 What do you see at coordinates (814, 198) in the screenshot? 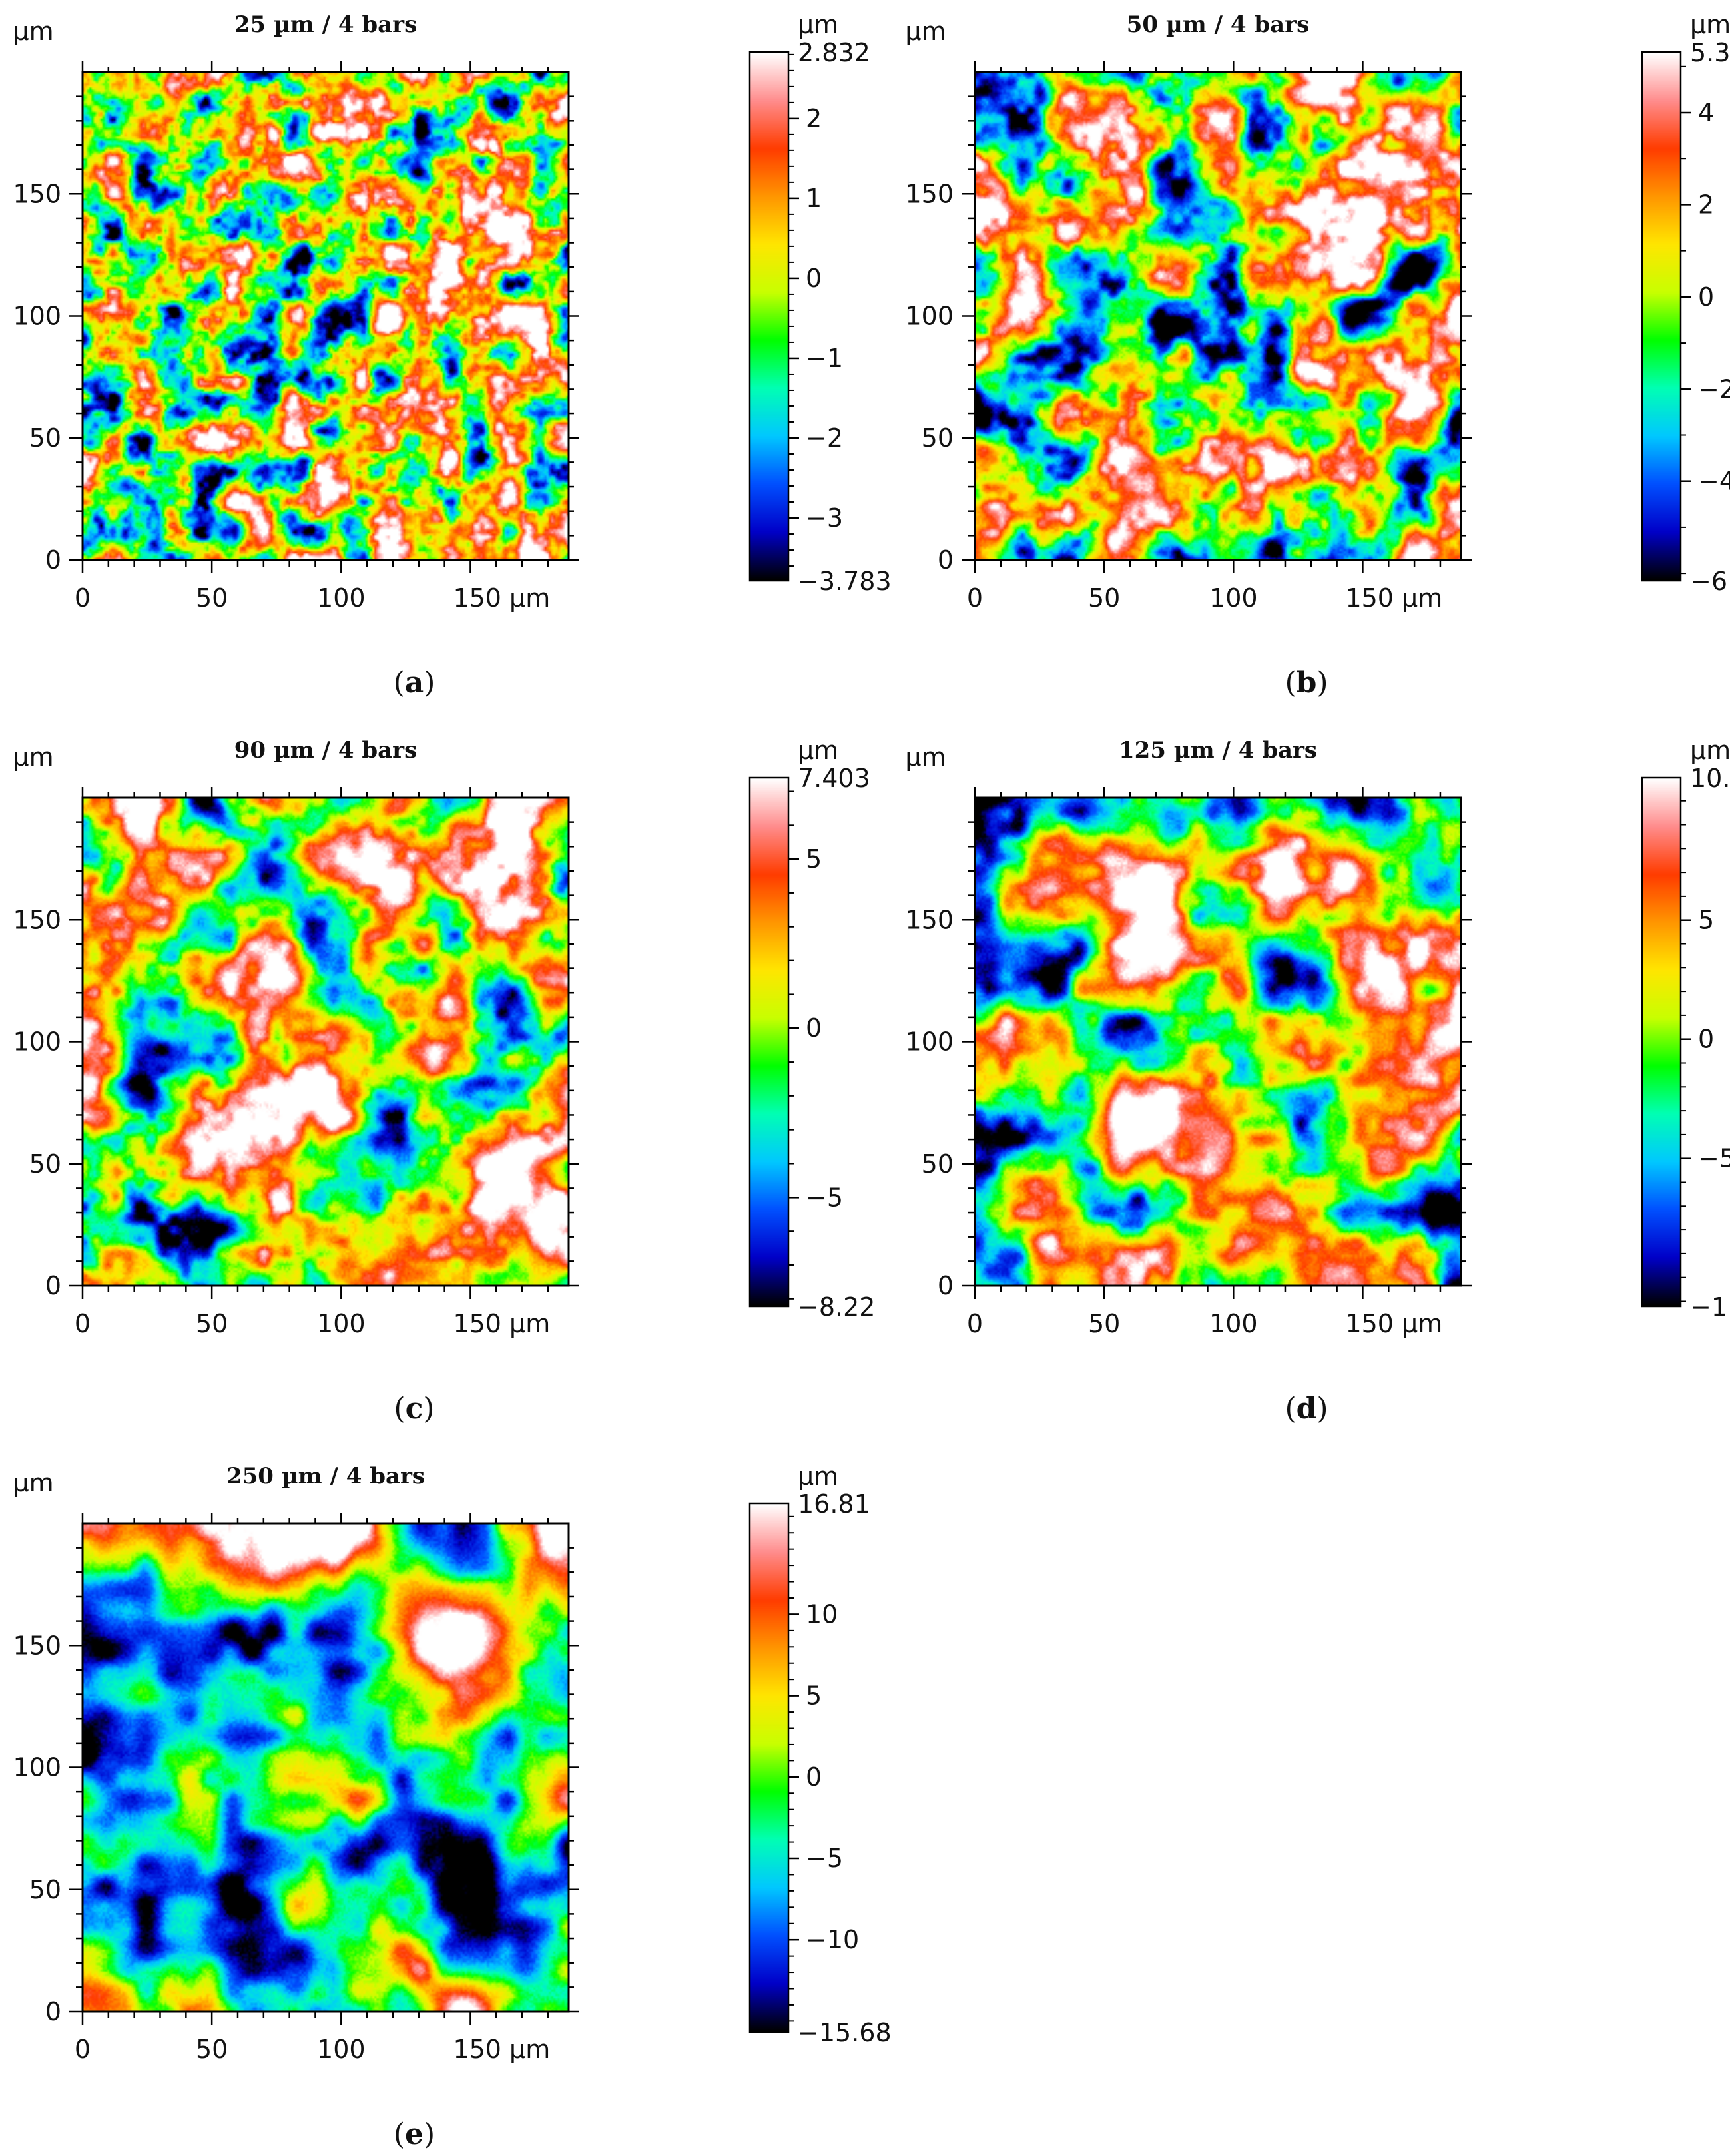
I see `colorbar-tick-label: 1` at bounding box center [814, 198].